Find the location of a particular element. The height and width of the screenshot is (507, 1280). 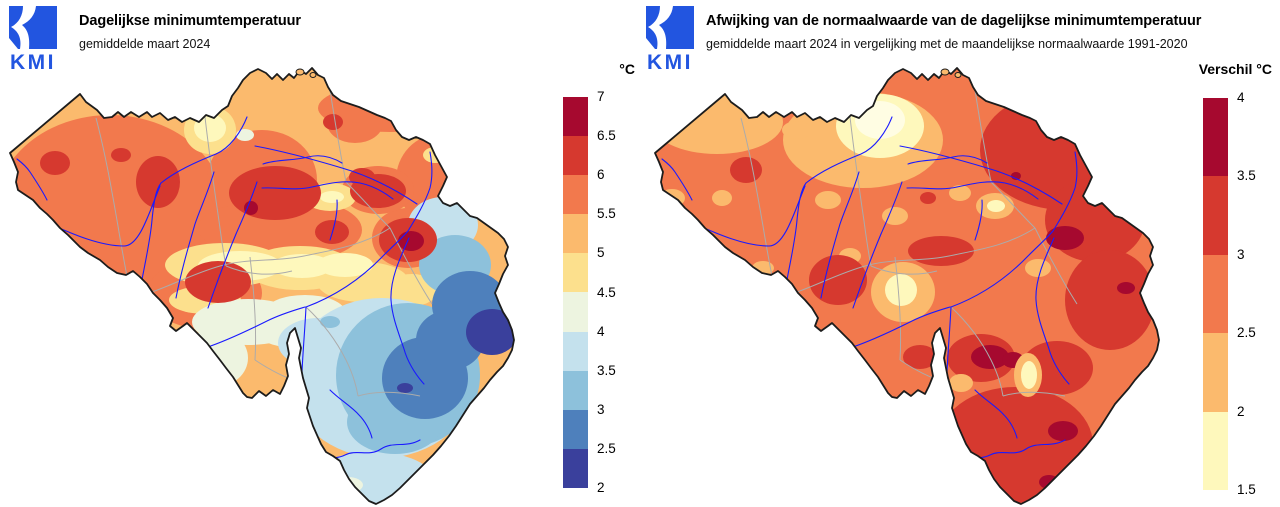

region-blob-cream is located at coordinates (880, 120).